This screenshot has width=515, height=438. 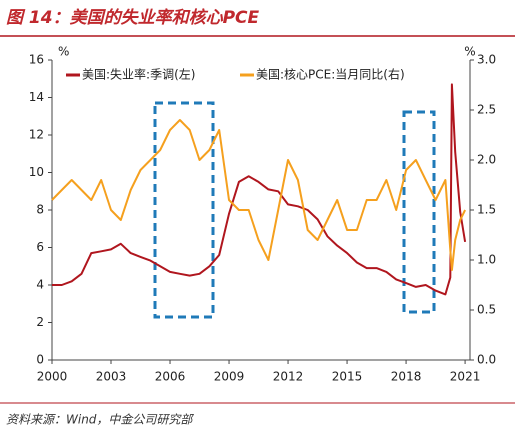 What do you see at coordinates (486, 160) in the screenshot?
I see `y2-tick-label: 2.0` at bounding box center [486, 160].